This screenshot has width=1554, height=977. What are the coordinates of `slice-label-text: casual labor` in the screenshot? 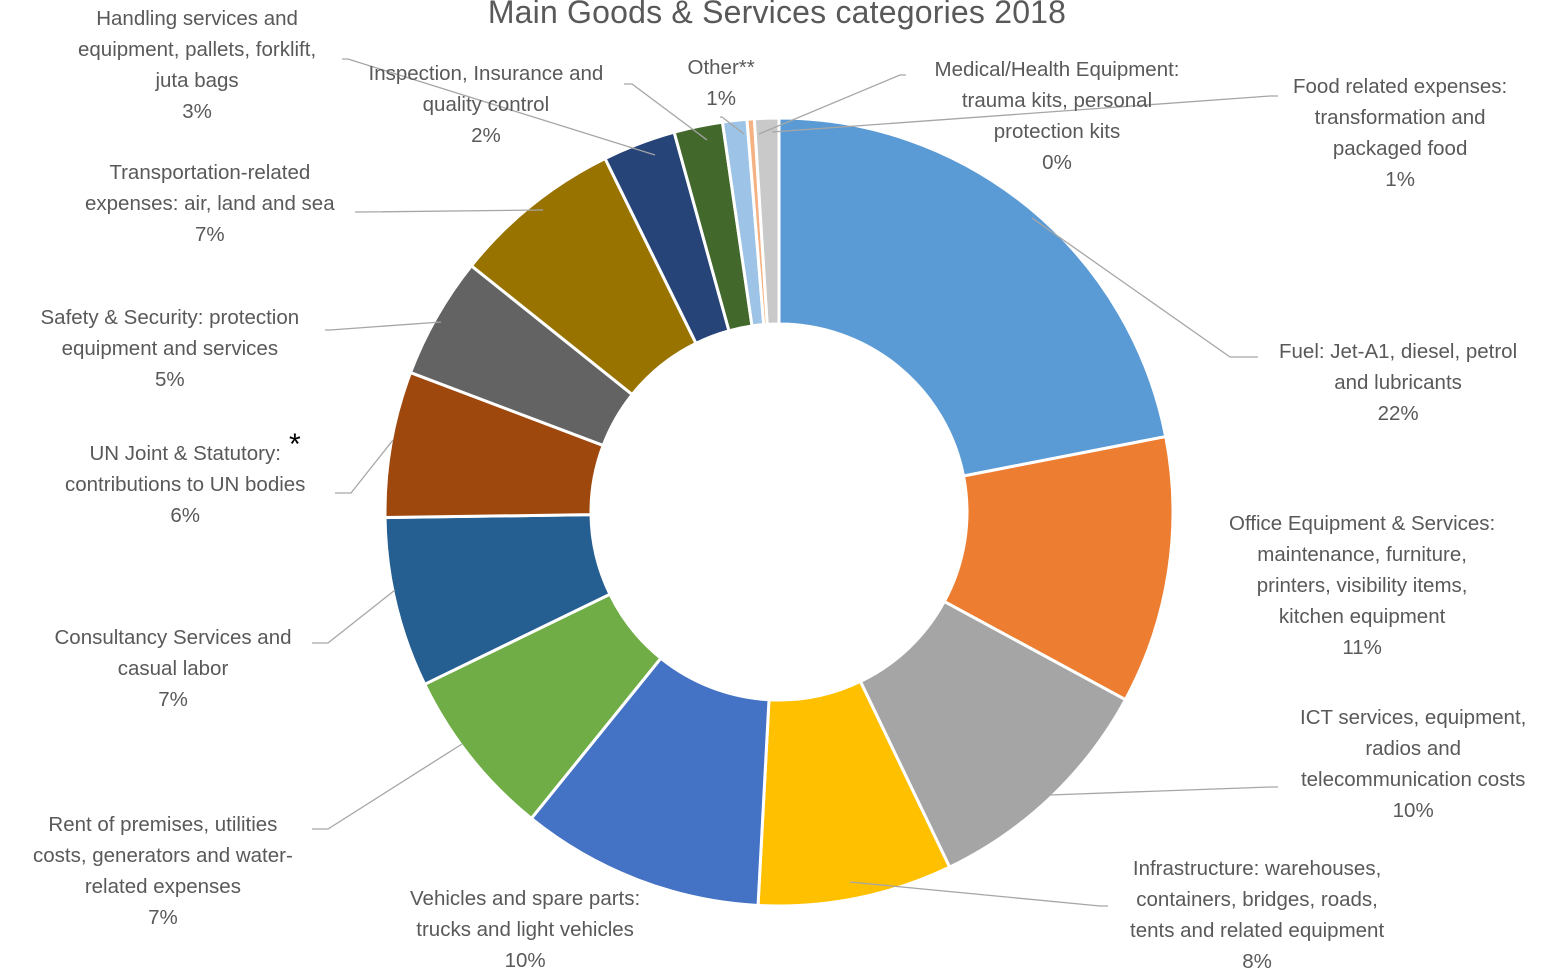 It's located at (173, 668).